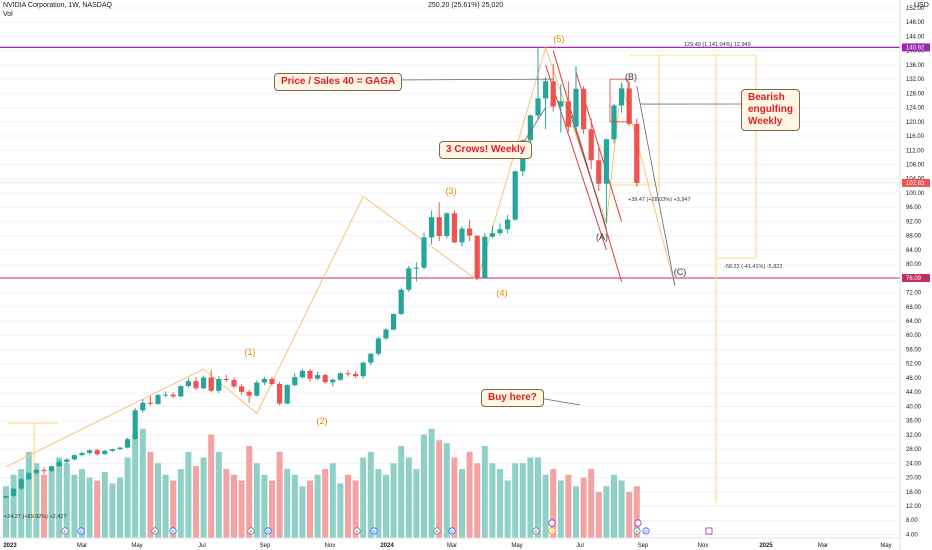 The width and height of the screenshot is (932, 550). Describe the element at coordinates (35, 517) in the screenshot. I see `measure-label: +24.27 (+69.92%) +2,427` at that location.